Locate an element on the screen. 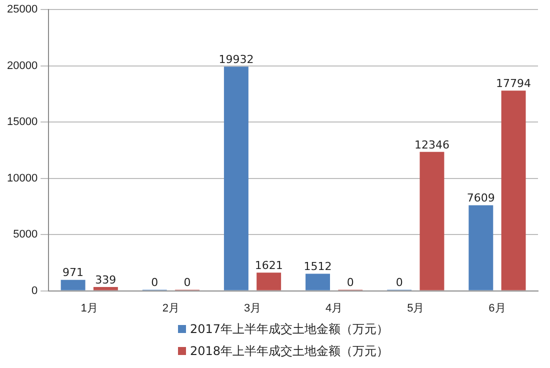  data-label: 19932 is located at coordinates (236, 59).